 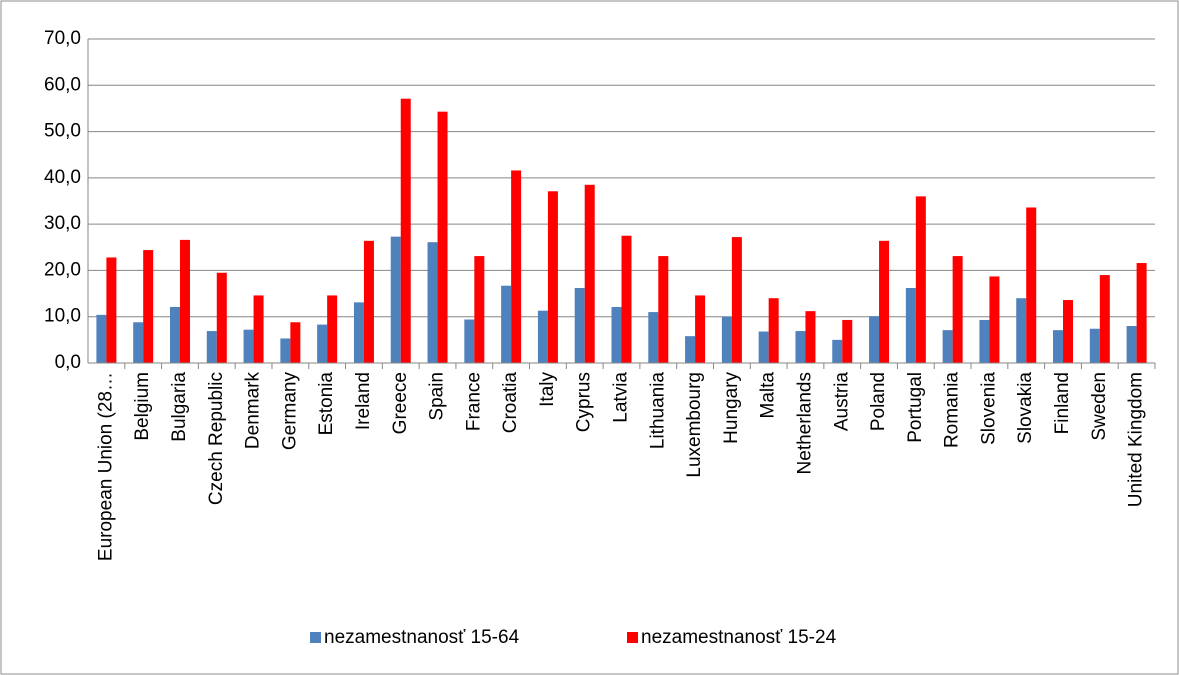 I want to click on x-tick-label: Finland, so click(x=1062, y=403).